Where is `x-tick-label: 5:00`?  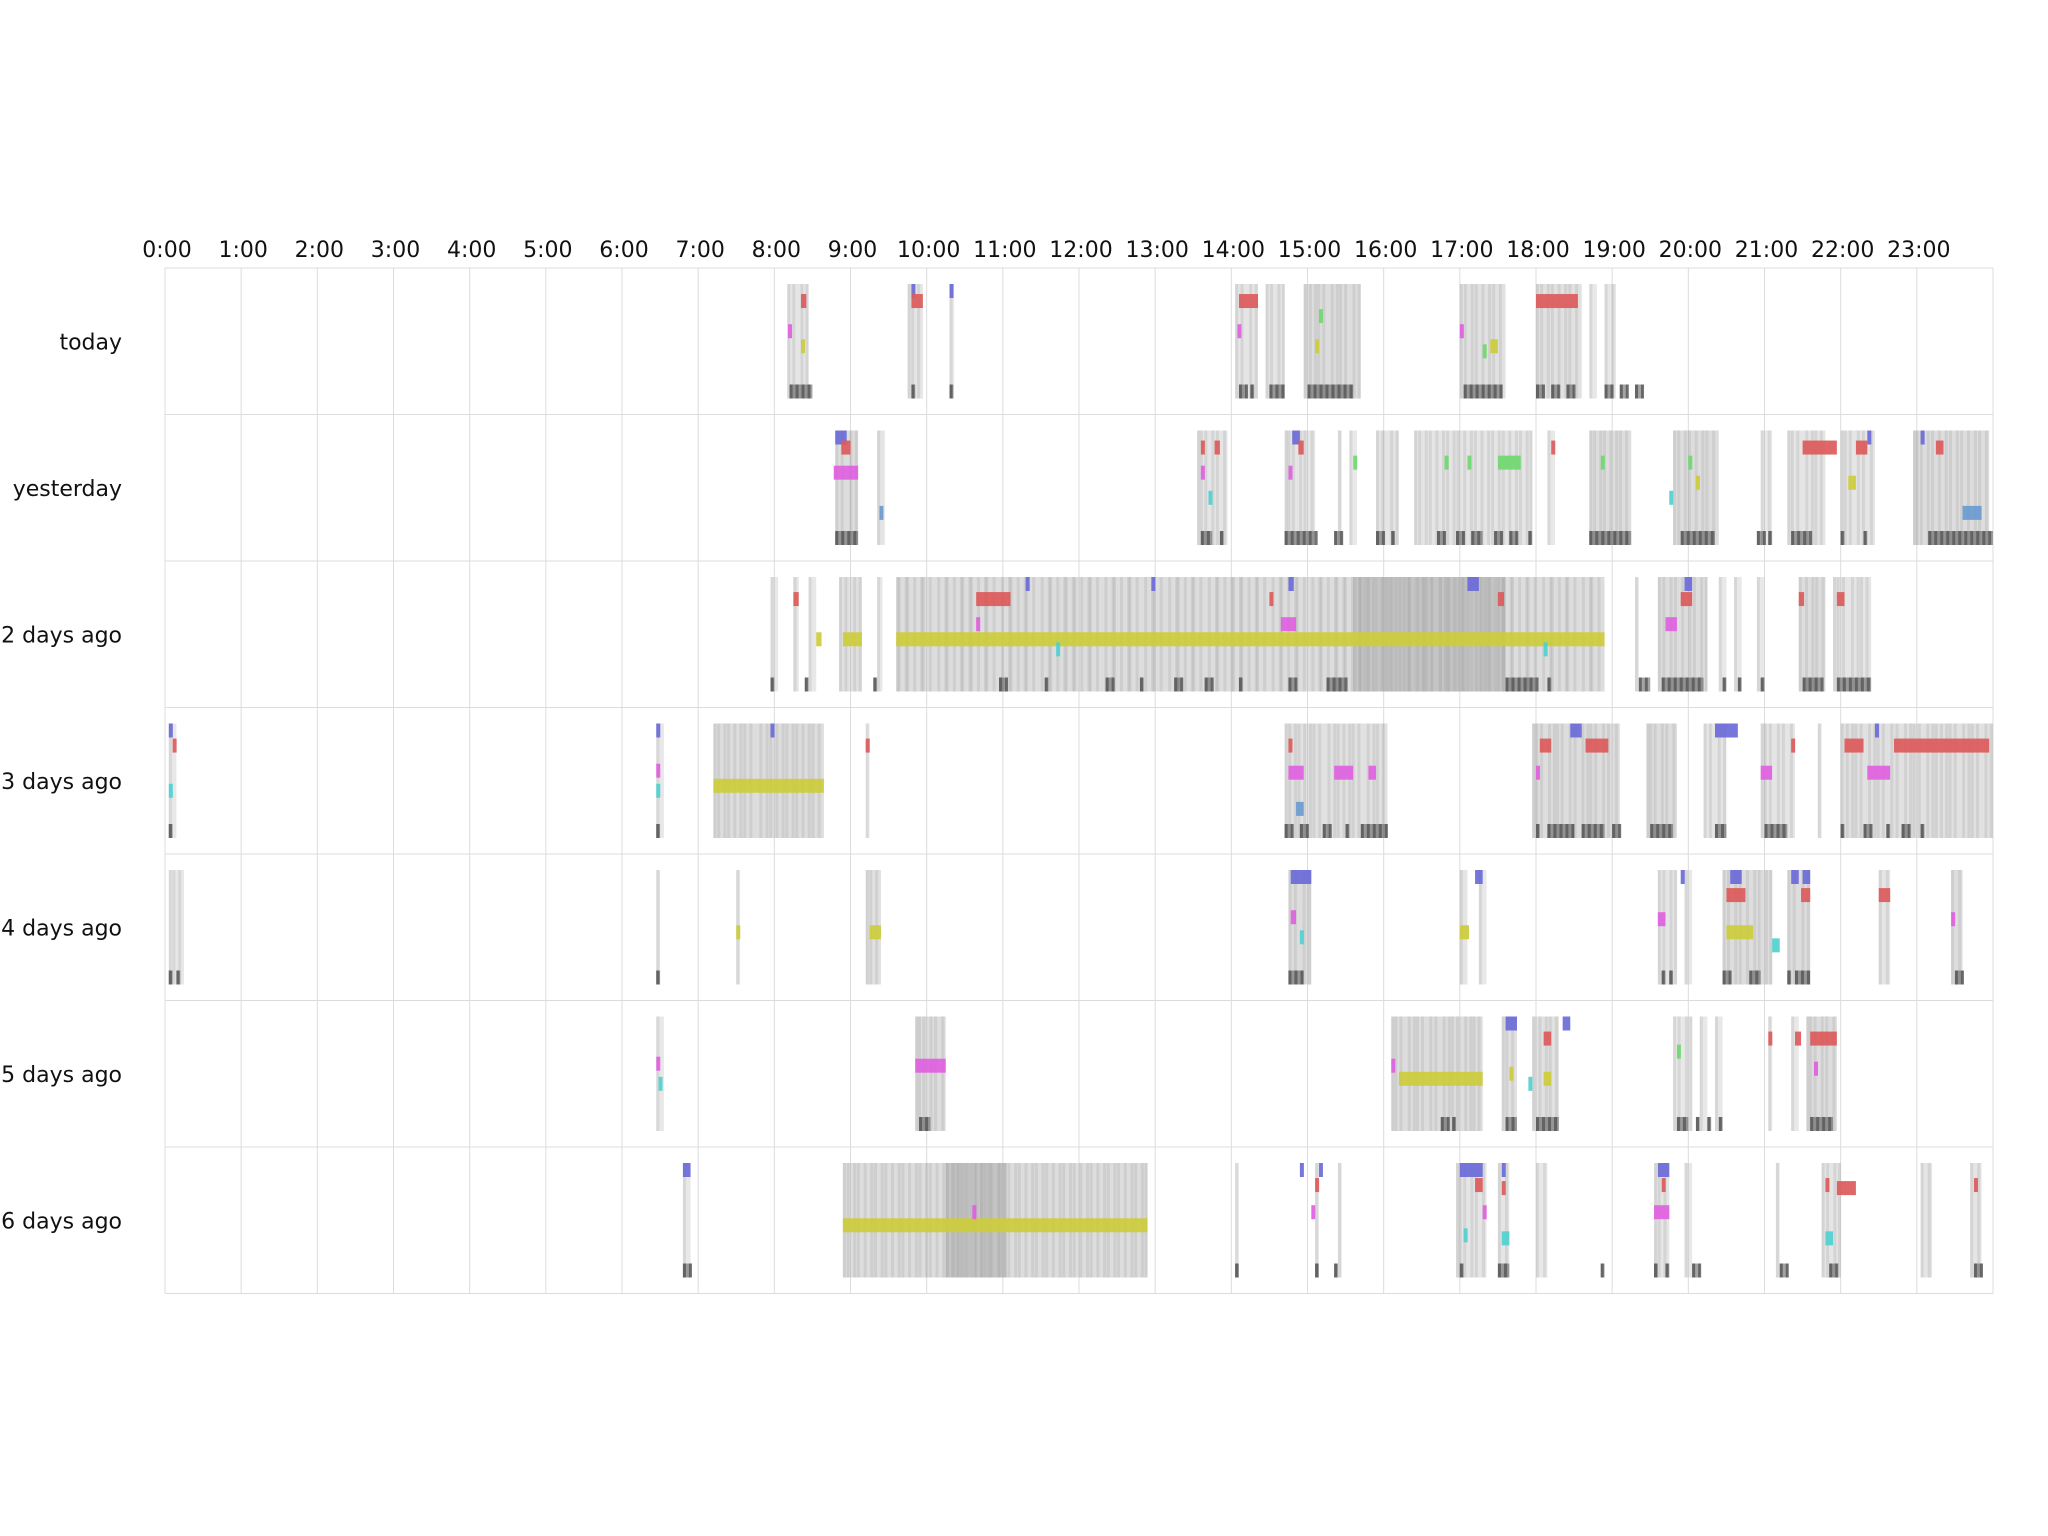
x-tick-label: 5:00 is located at coordinates (547, 250).